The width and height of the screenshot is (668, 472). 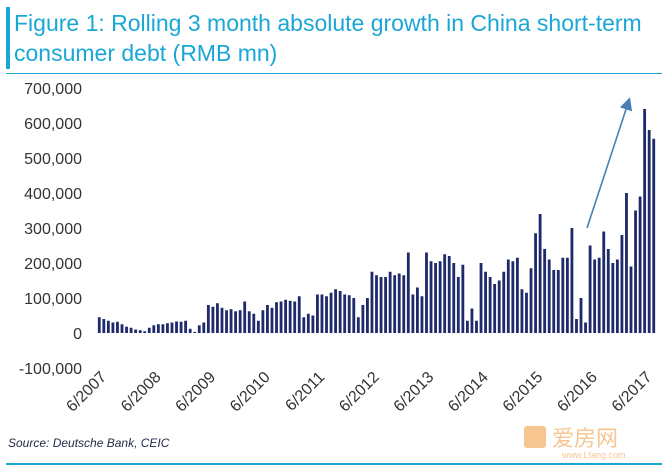 I want to click on x-tick-label: 6/2012, so click(x=359, y=392).